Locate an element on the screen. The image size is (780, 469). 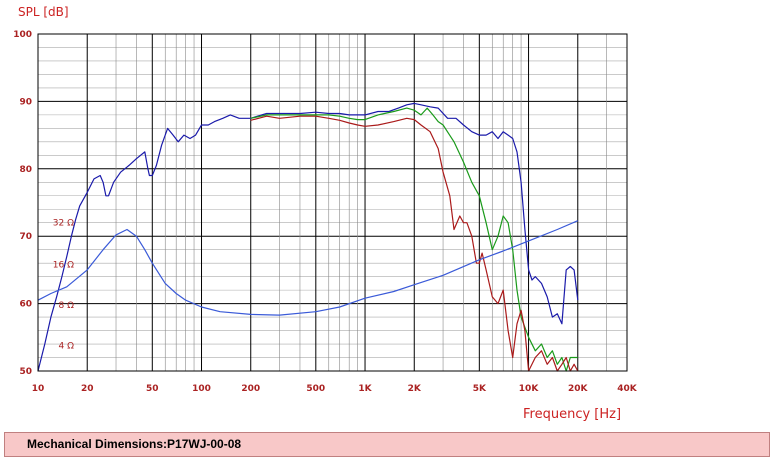
x-tick-label: 500 is located at coordinates (315, 389).